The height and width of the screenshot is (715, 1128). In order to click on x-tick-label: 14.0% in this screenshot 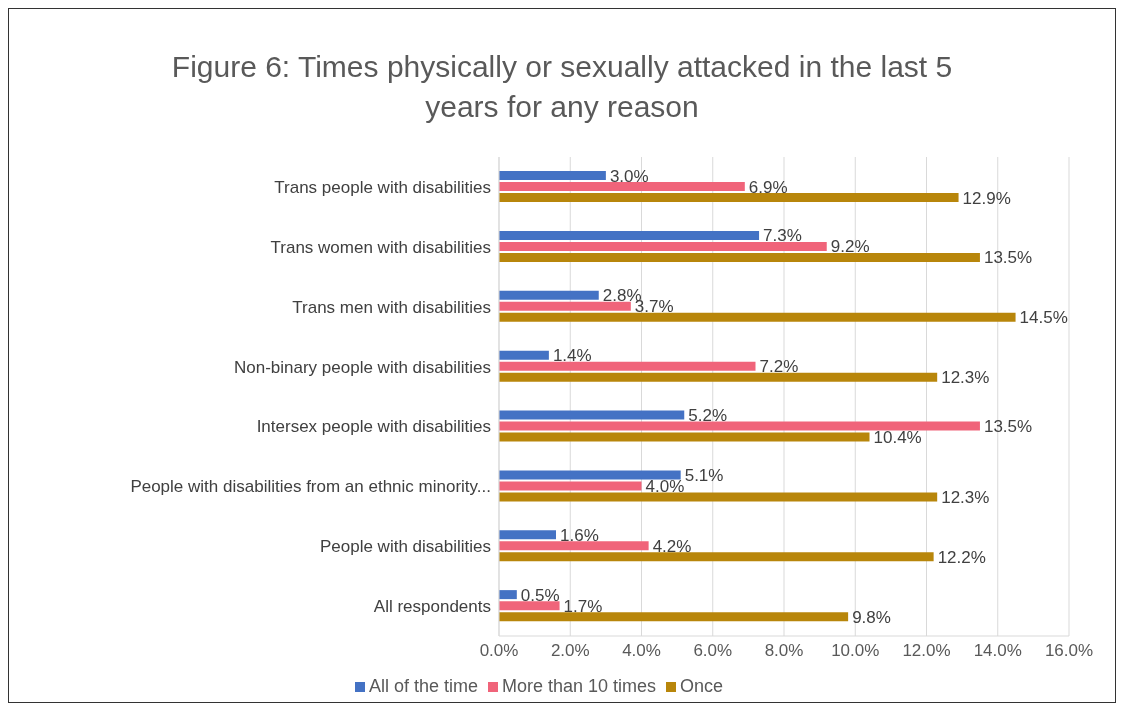, I will do `click(997, 651)`.